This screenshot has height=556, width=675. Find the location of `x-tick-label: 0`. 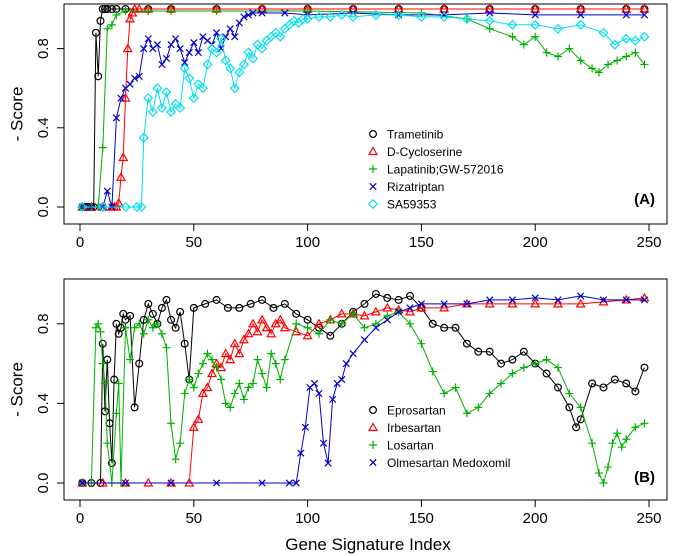

x-tick-label: 0 is located at coordinates (80, 518).